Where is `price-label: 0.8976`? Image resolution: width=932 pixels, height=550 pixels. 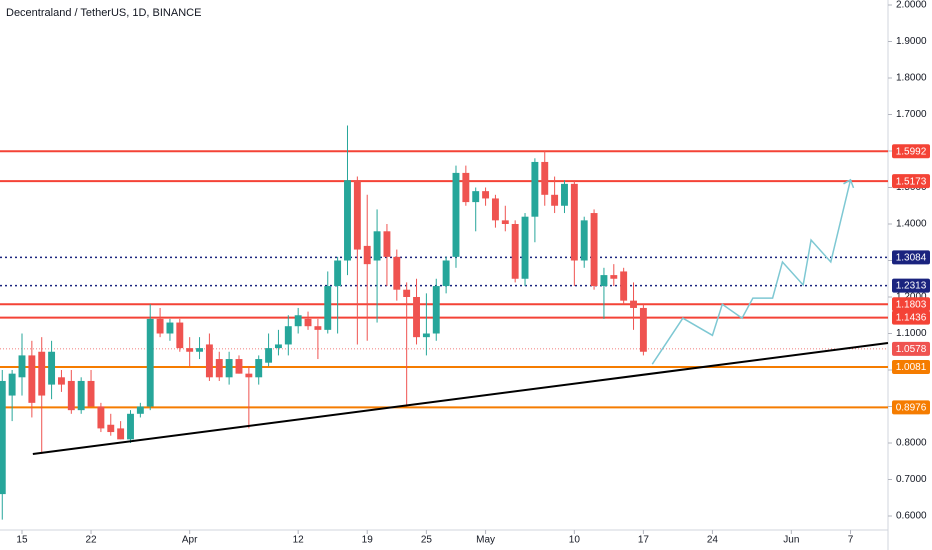 price-label: 0.8976 is located at coordinates (911, 408).